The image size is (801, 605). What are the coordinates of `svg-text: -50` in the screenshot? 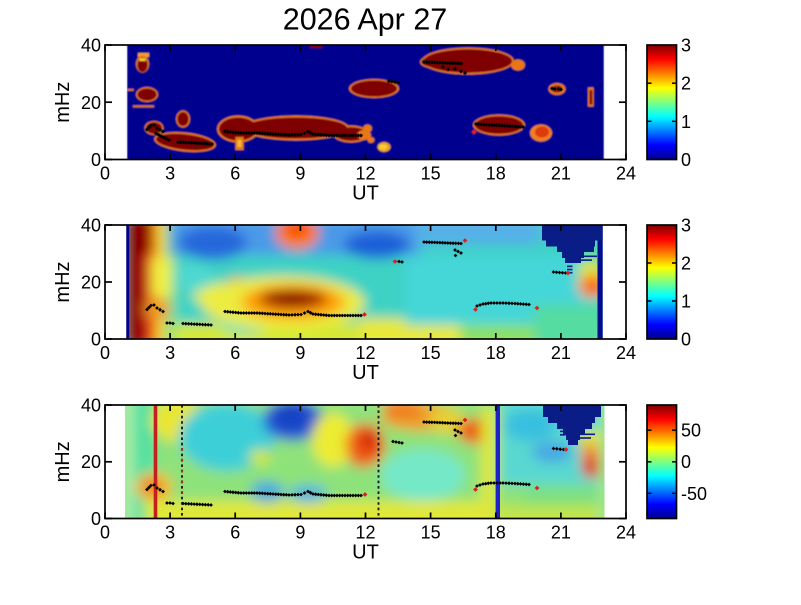 It's located at (694, 494).